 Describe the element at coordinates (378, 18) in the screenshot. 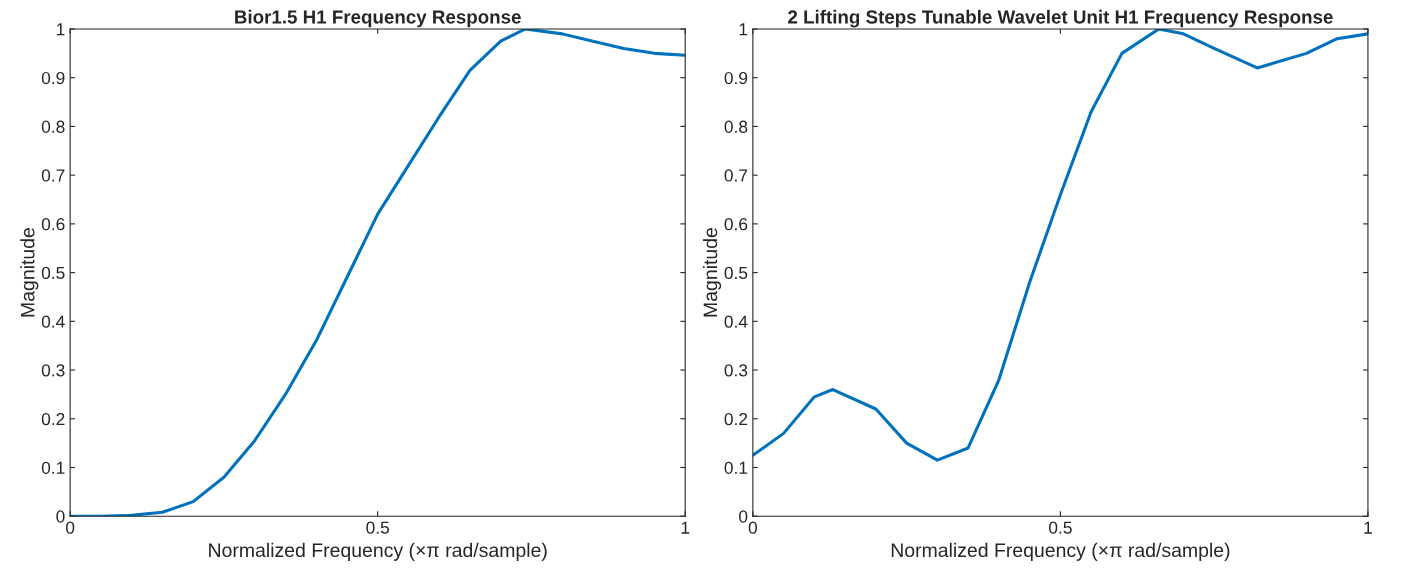

I see `chart-title: Bior1.5 H1 Frequency Response` at that location.